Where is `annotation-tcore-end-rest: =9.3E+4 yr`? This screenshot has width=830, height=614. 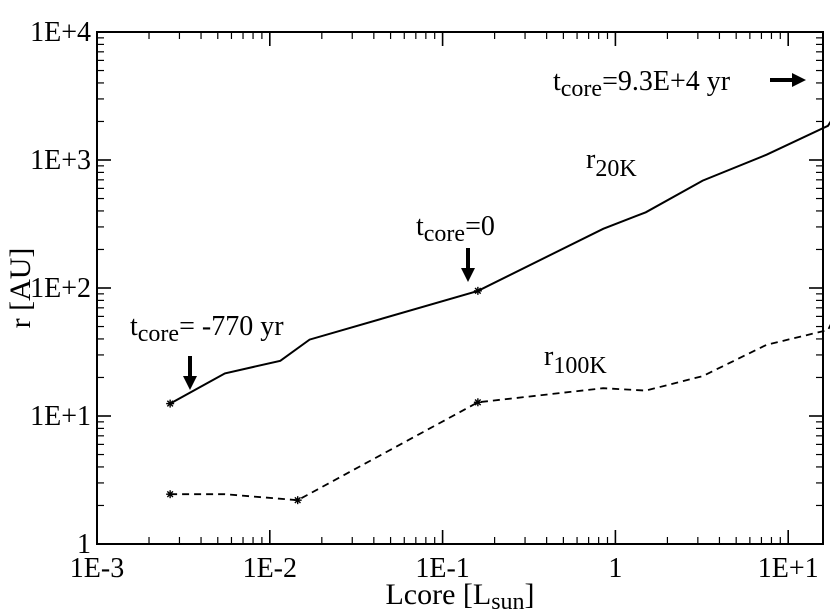 annotation-tcore-end-rest: =9.3E+4 yr is located at coordinates (666, 81).